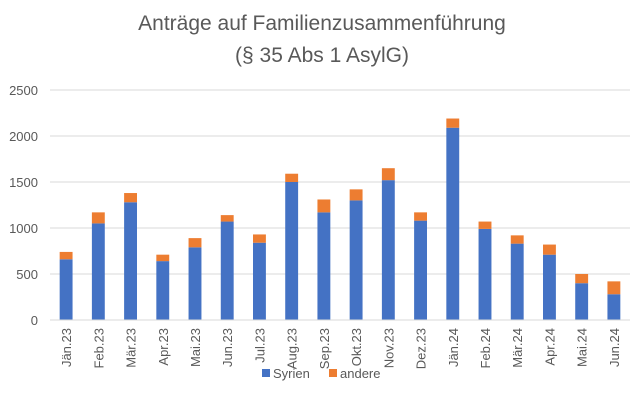  What do you see at coordinates (582, 279) in the screenshot?
I see `bar-andere-Mai.24` at bounding box center [582, 279].